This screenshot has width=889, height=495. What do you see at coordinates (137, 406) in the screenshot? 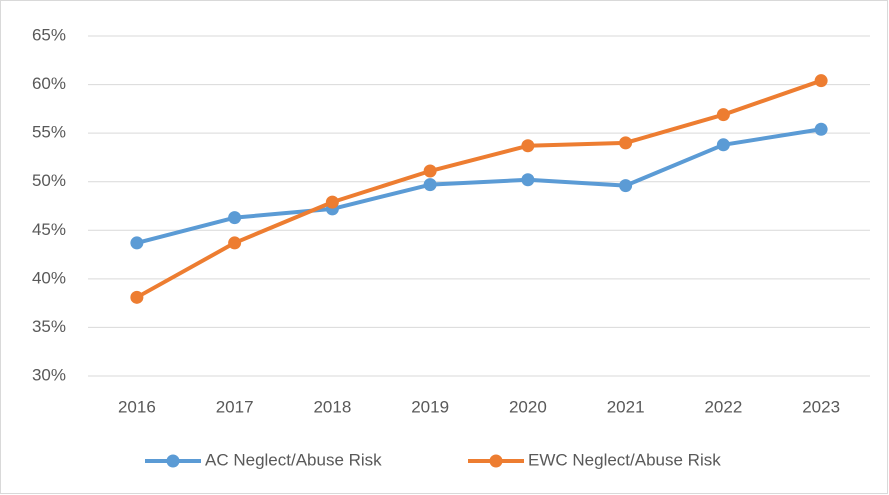
I see `x-tick-label: 2016` at bounding box center [137, 406].